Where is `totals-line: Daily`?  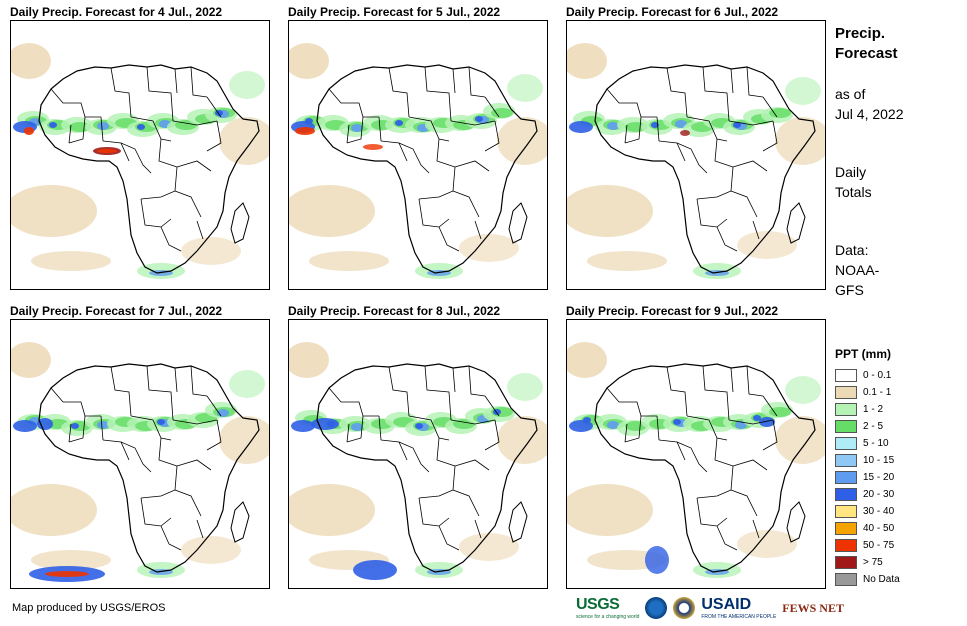 totals-line: Daily is located at coordinates (851, 172).